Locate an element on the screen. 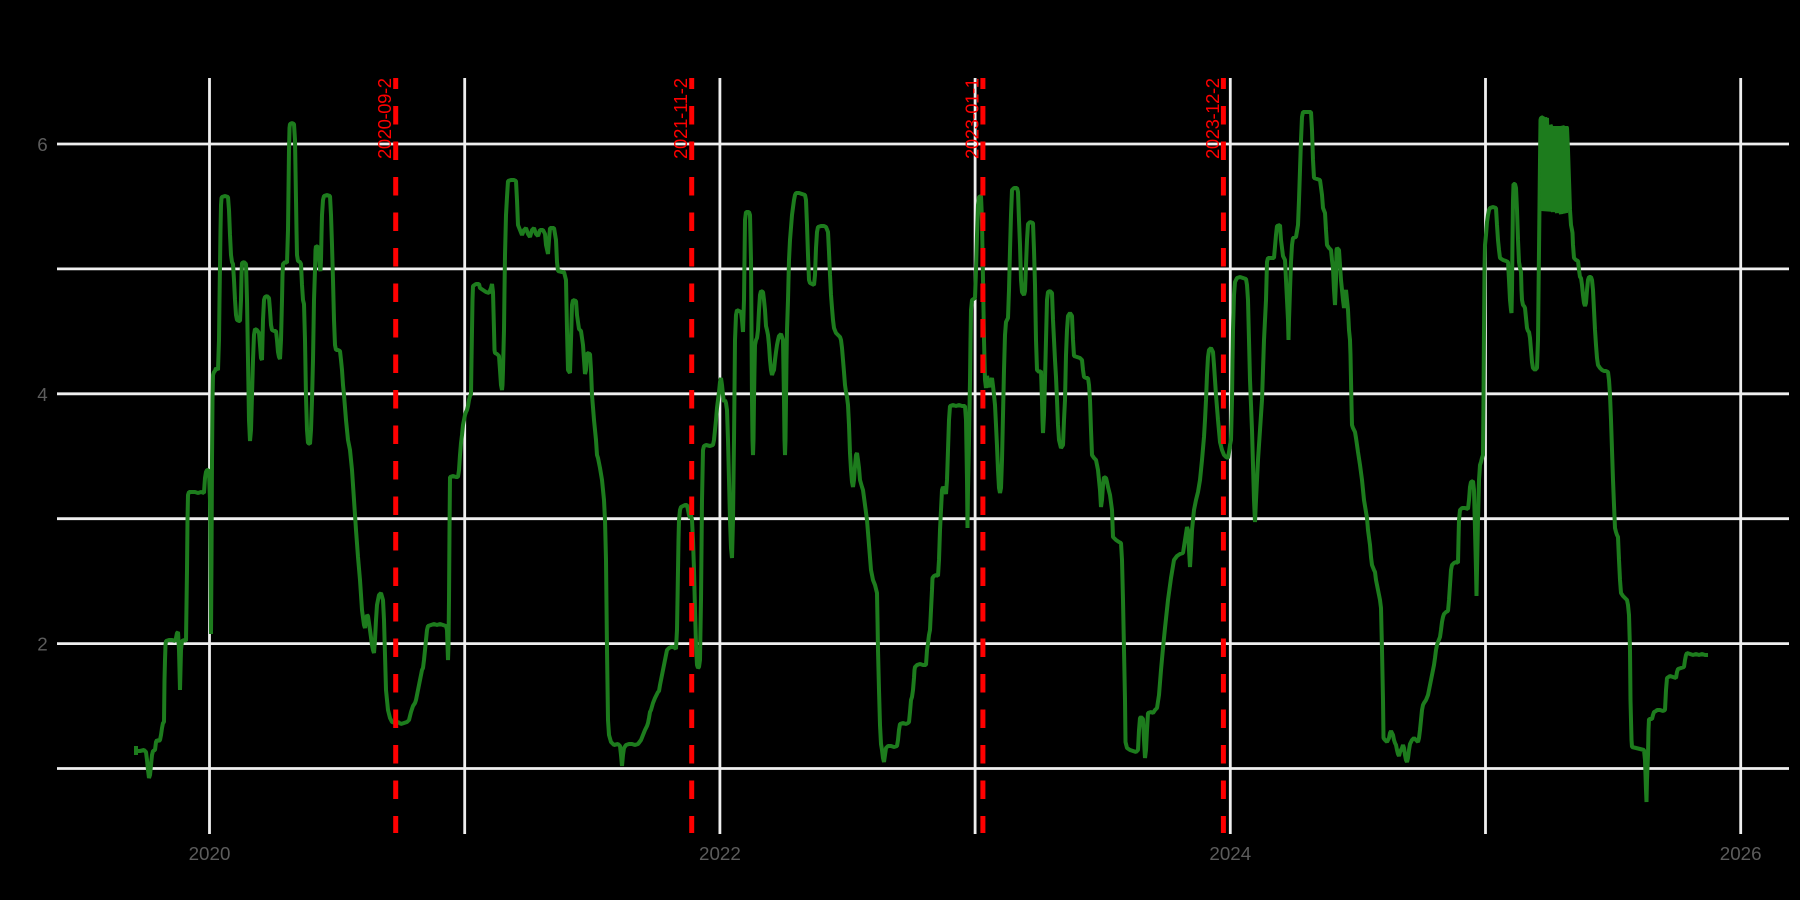  svg-text: 4 is located at coordinates (42, 394).